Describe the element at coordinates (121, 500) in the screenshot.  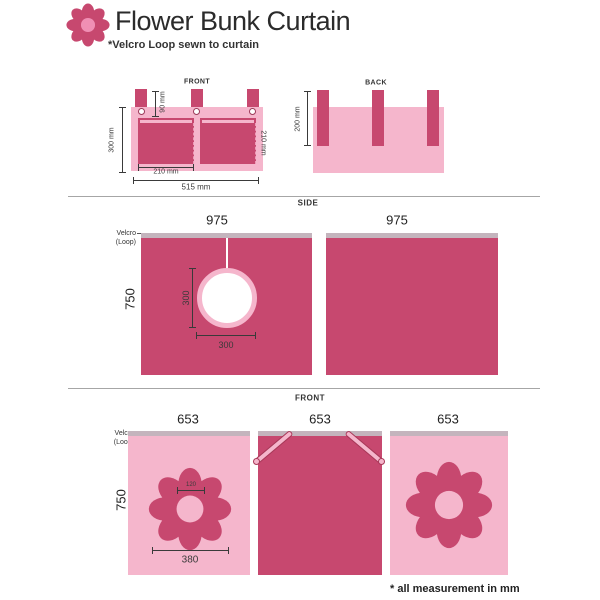
I see `front-panel-height-label: 750` at that location.